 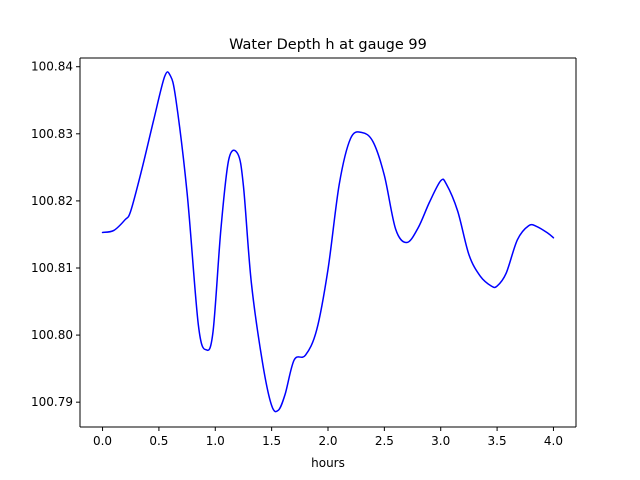 I want to click on x-tick-label: 0.0, so click(x=102, y=441).